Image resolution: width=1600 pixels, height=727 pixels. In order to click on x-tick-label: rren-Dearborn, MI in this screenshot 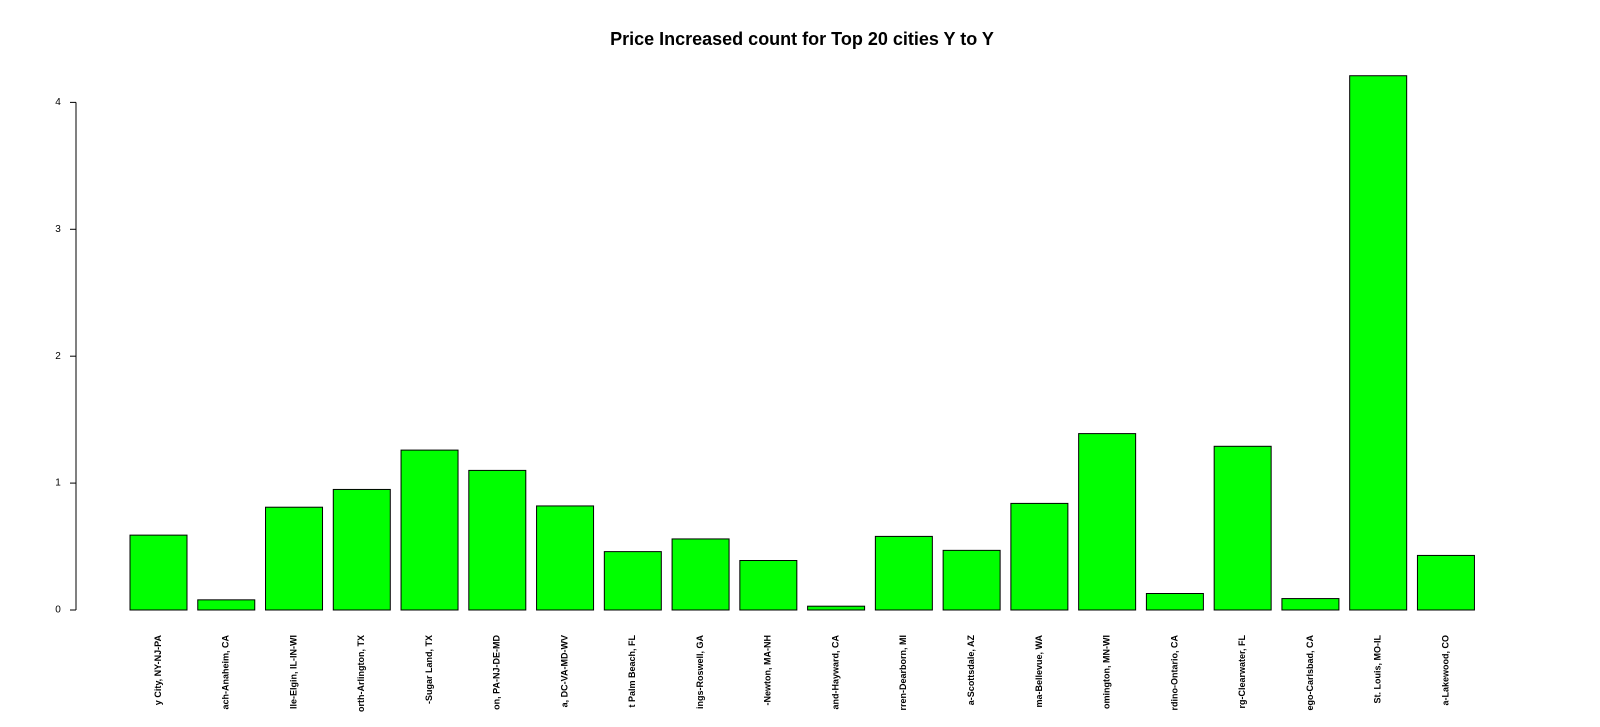, I will do `click(903, 673)`.